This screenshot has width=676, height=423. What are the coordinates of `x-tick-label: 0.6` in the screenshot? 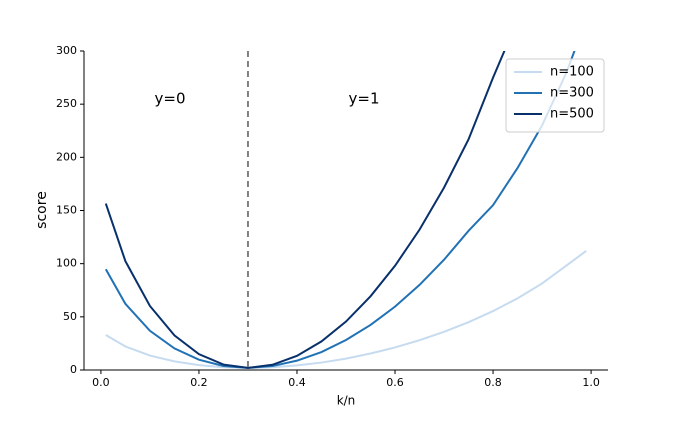 It's located at (395, 382).